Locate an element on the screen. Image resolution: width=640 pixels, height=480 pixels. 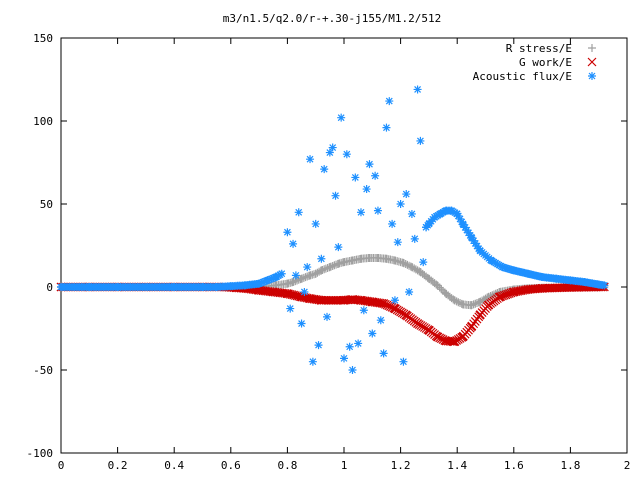
x-tick-label: 0 is located at coordinates (61, 465).